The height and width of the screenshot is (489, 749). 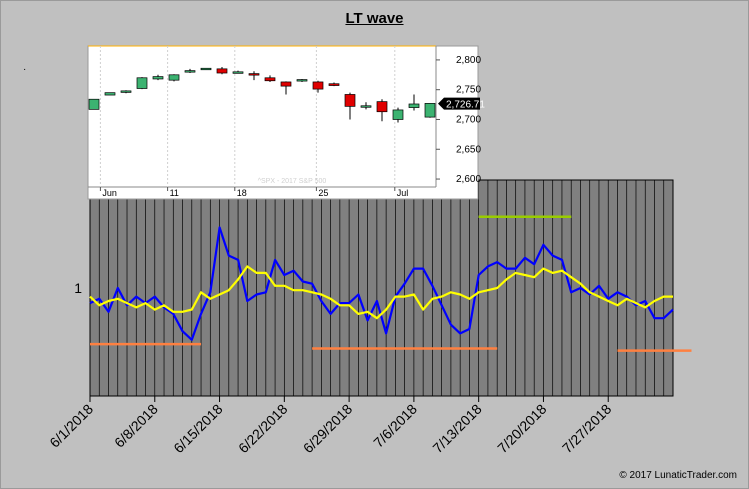 What do you see at coordinates (468, 60) in the screenshot?
I see `inset-y-tick-label: 2,800` at bounding box center [468, 60].